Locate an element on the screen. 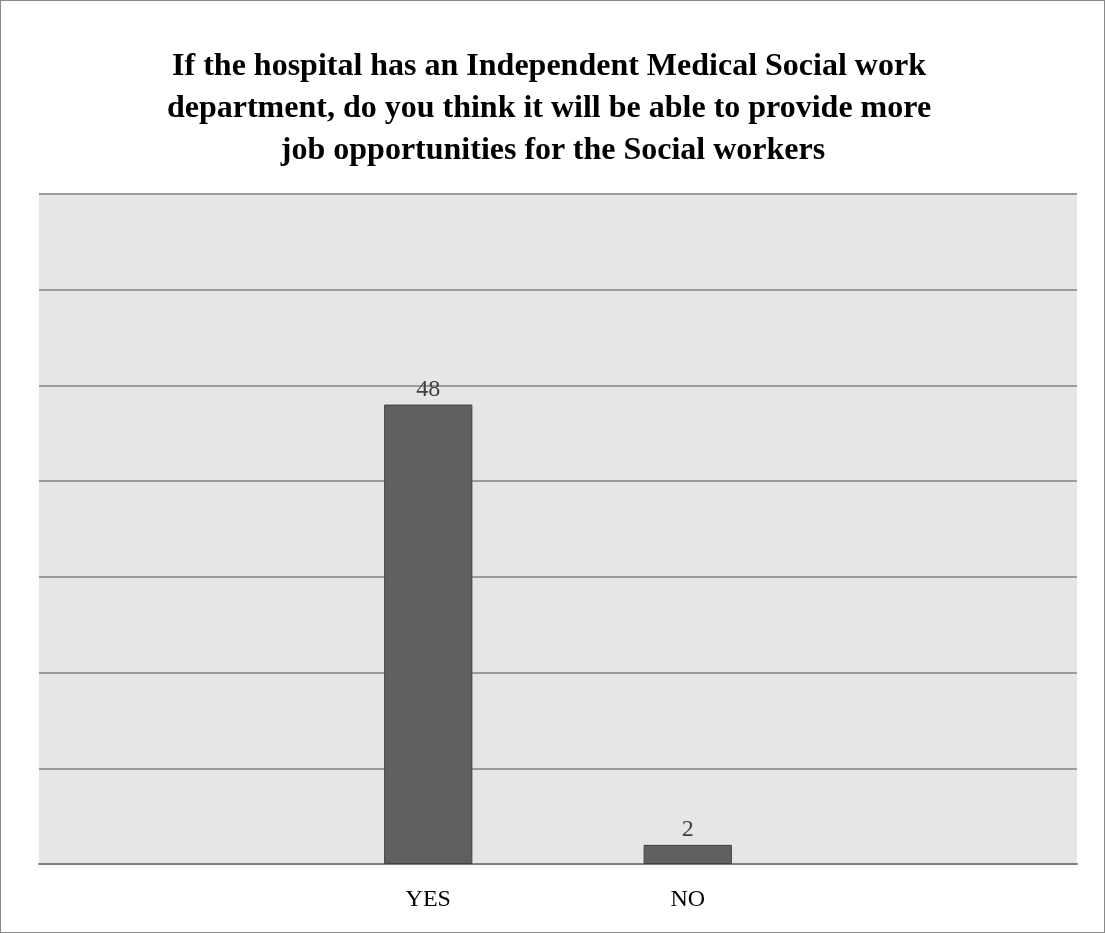 This screenshot has height=933, width=1105. chart-title: If the hospital has an Independent Medical Social work department, do you think it will be able to provide more job opportunities for the Social workers is located at coordinates (553, 106).